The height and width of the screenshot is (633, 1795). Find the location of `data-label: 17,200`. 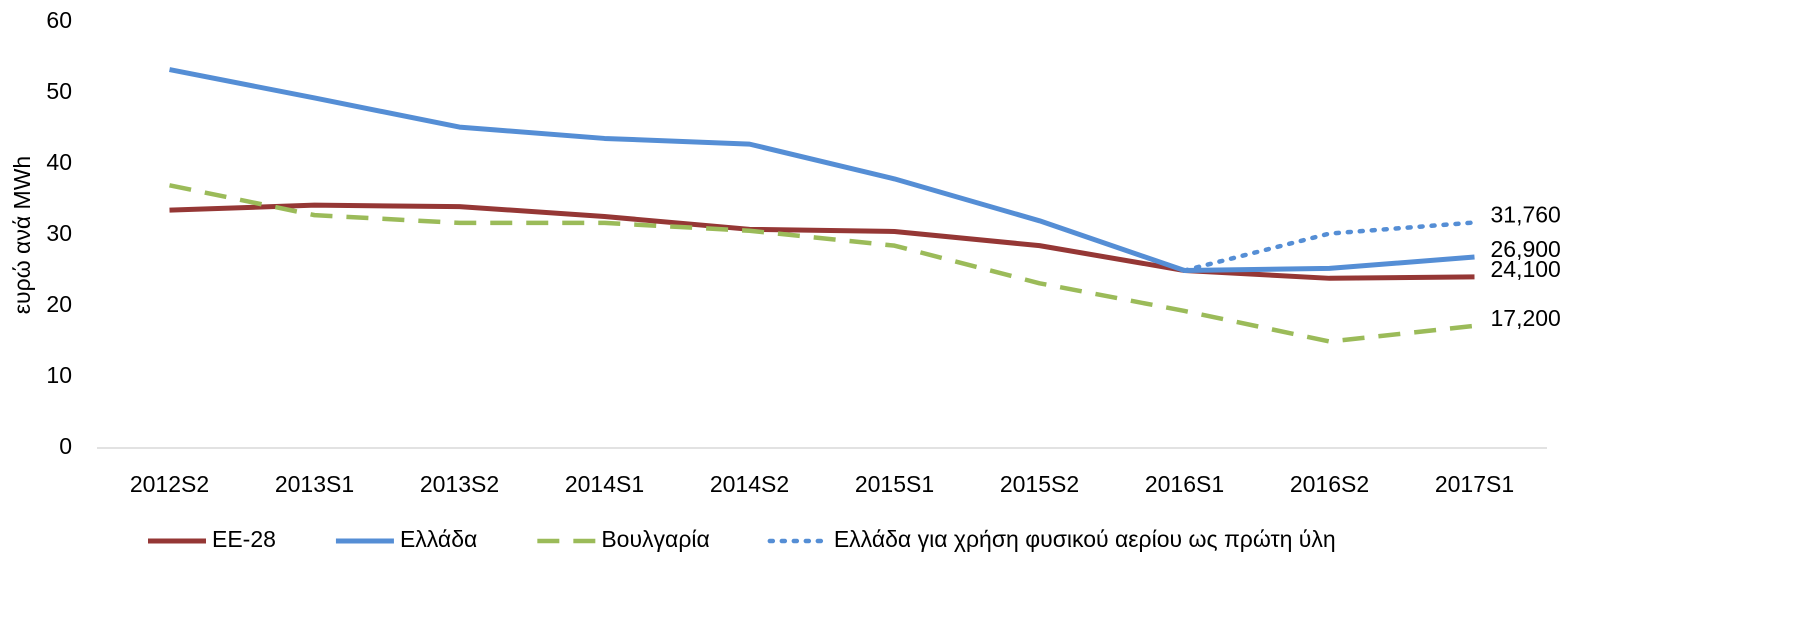

data-label: 17,200 is located at coordinates (1526, 318).